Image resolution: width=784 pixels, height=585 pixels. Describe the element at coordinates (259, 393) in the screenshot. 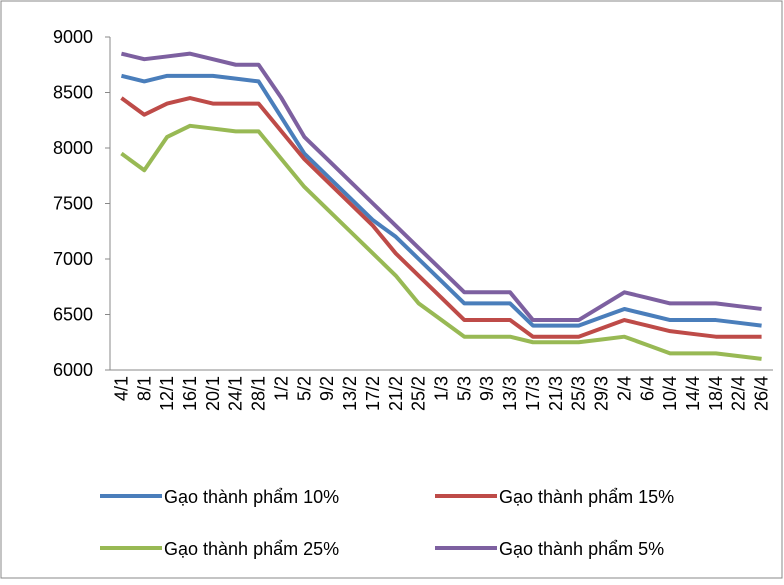

I see `x-tick-label: 28/1` at that location.